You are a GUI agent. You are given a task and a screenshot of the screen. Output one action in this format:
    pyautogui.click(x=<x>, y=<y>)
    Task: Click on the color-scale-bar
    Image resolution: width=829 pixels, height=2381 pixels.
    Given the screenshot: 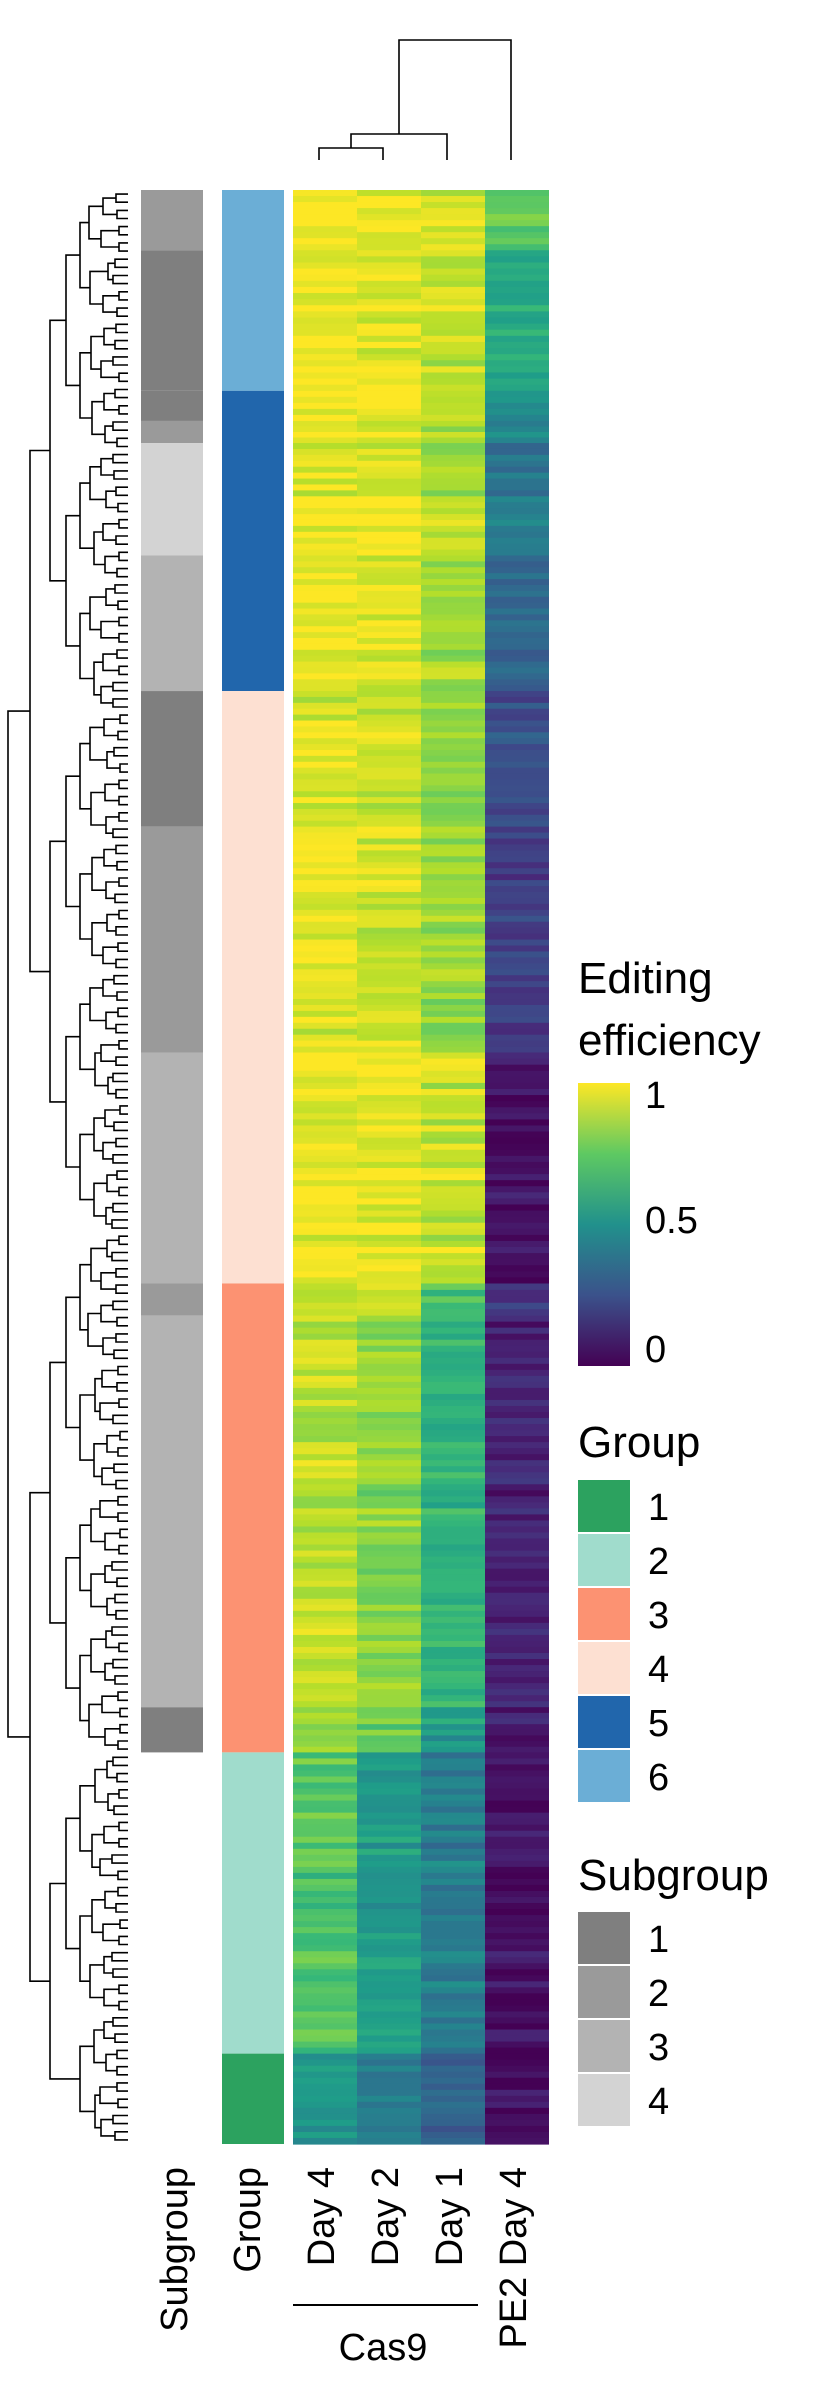 What is the action you would take?
    pyautogui.click(x=604, y=1224)
    